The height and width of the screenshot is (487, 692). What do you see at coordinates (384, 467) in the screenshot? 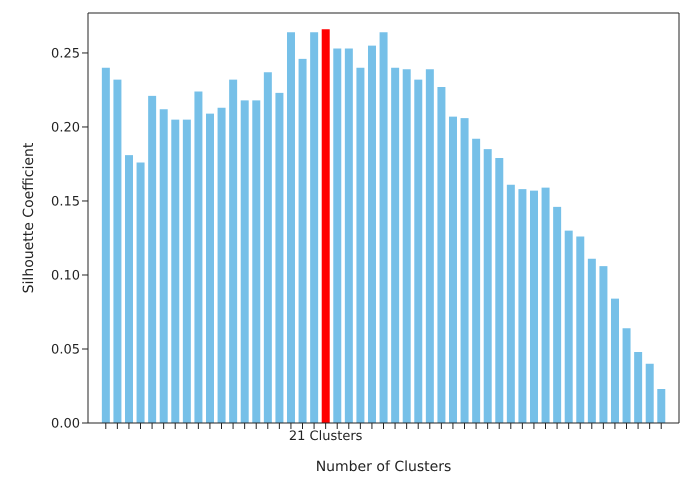
I see `x-axis-title: Number of Clusters` at bounding box center [384, 467].